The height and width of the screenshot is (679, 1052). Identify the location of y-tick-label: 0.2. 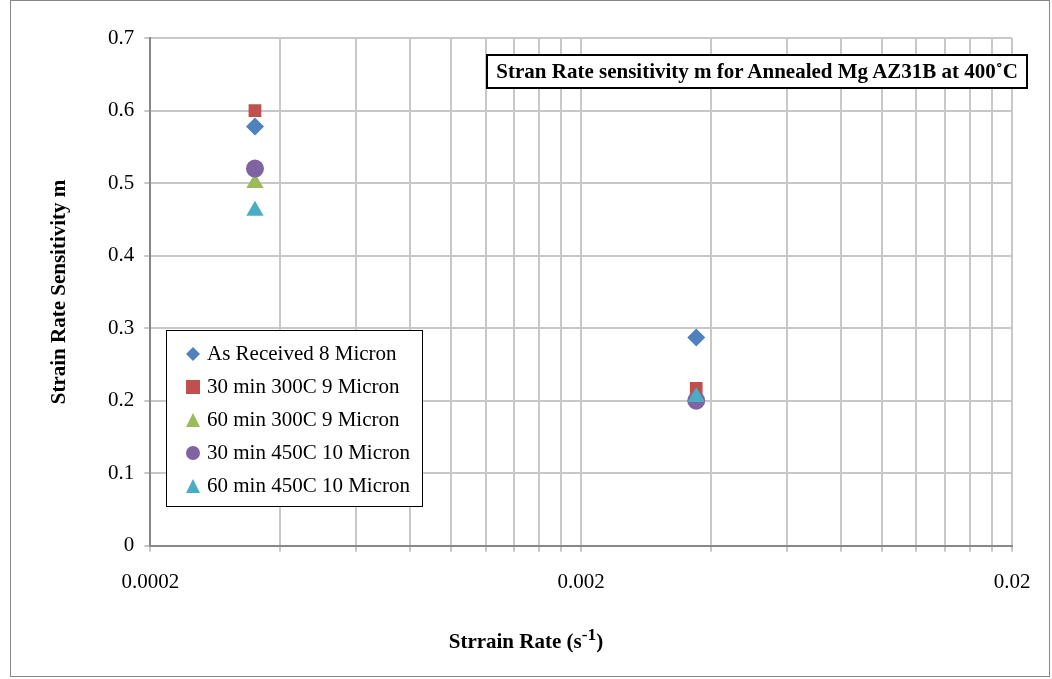
(121, 399).